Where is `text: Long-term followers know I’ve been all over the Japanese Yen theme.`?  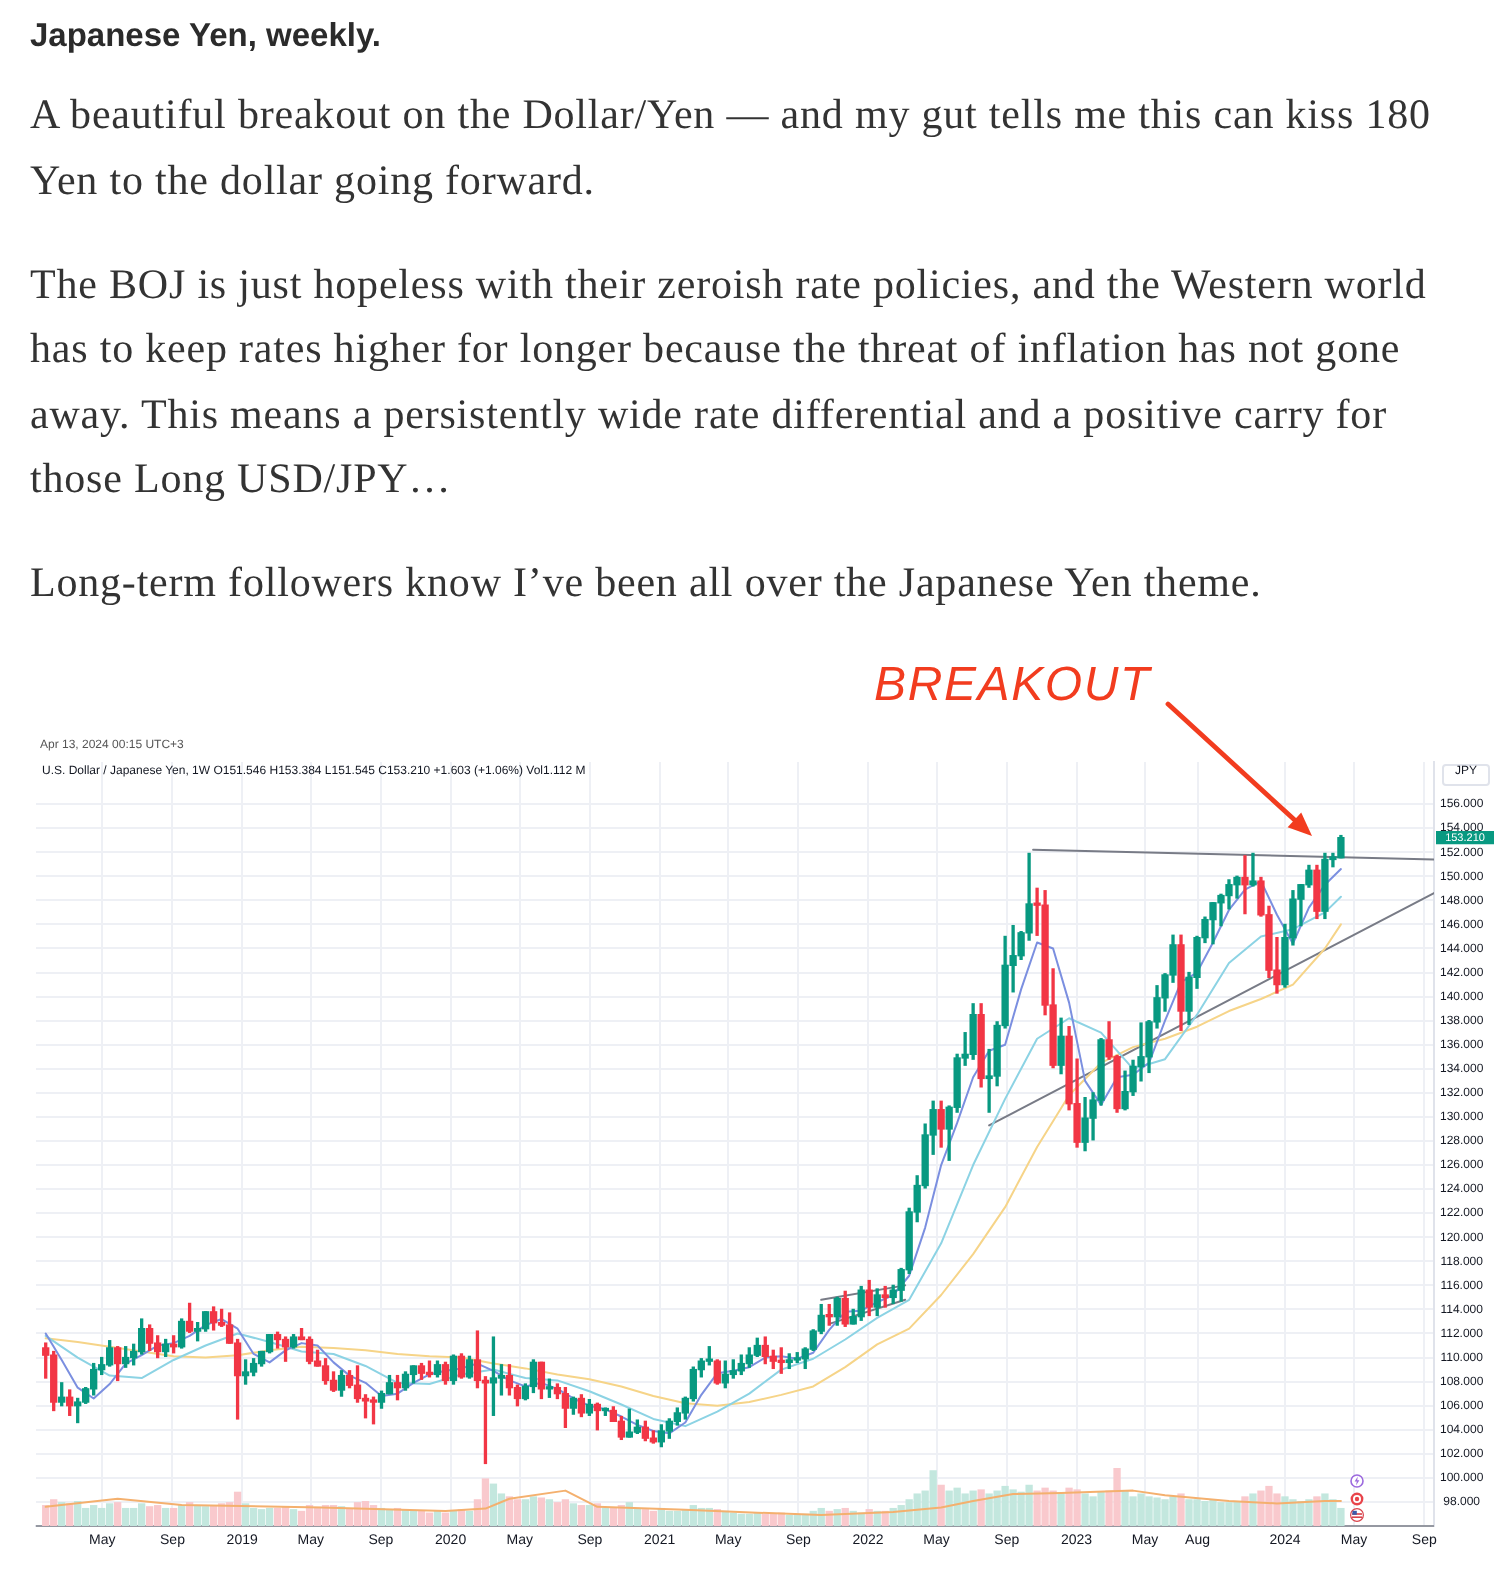 text: Long-term followers know I’ve been all over the Japanese Yen theme. is located at coordinates (647, 583).